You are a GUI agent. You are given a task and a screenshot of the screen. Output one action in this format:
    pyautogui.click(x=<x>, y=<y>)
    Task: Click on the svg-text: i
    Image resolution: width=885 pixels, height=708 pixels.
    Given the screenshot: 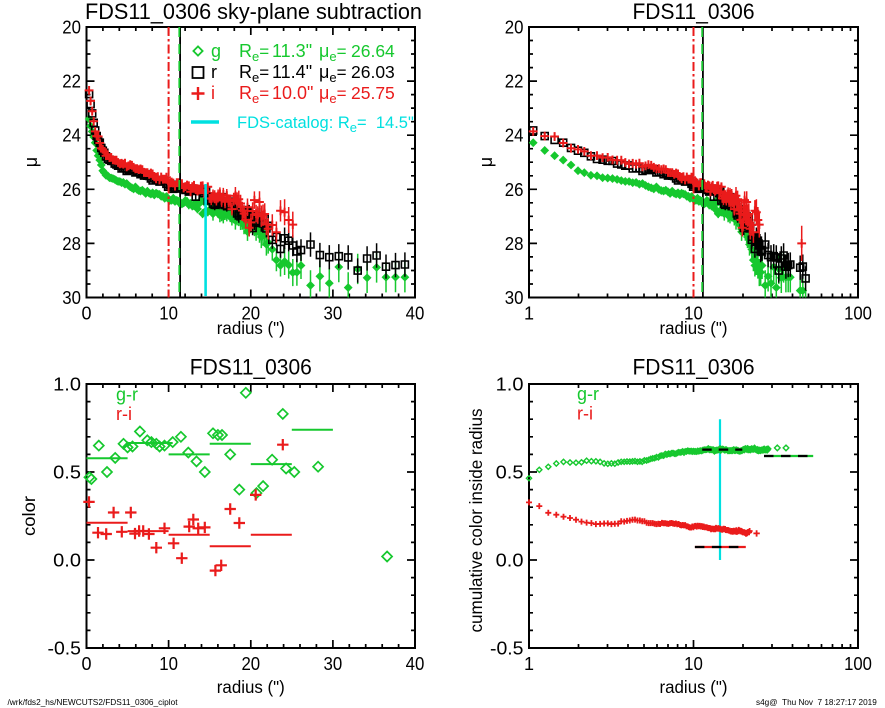 What is the action you would take?
    pyautogui.click(x=213, y=93)
    